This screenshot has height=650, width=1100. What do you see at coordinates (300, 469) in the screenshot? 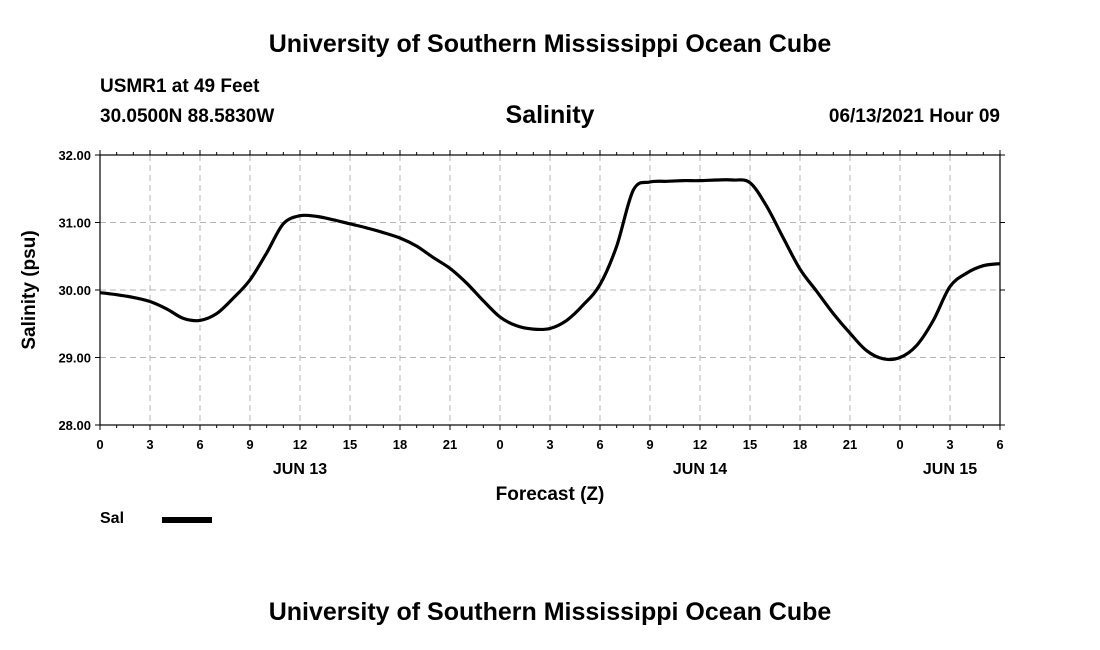
I see `date-label: JUN 13` at bounding box center [300, 469].